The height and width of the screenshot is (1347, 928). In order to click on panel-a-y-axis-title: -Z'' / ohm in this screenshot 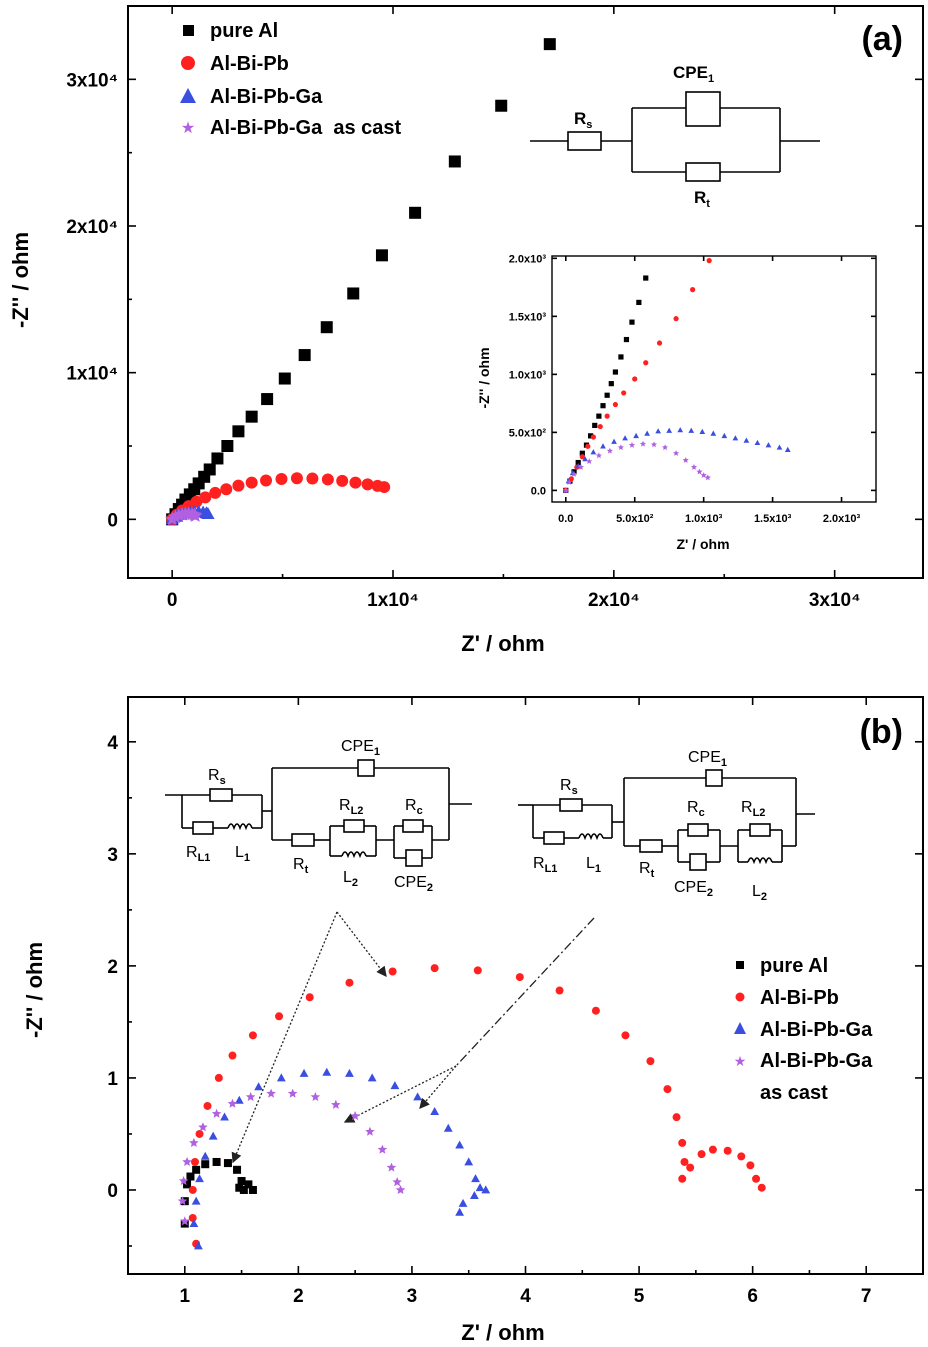, I will do `click(20, 280)`.